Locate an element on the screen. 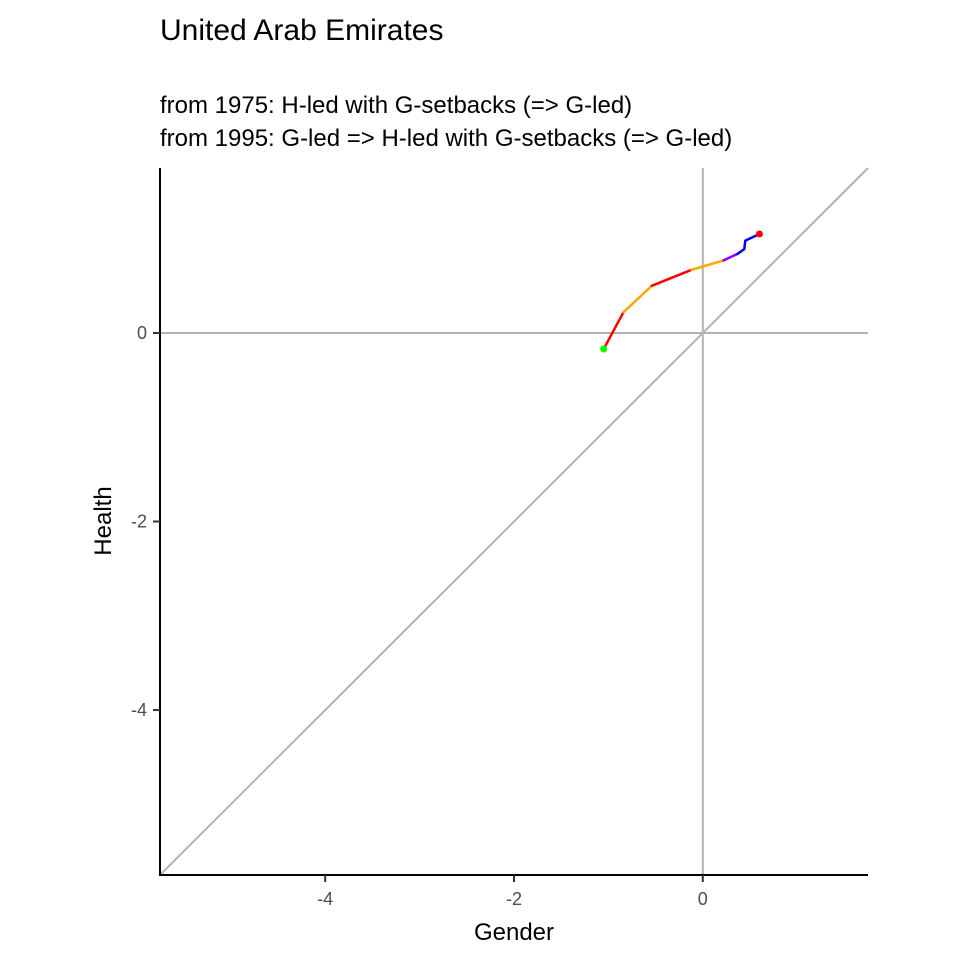 The image size is (960, 960). trajectory-path is located at coordinates (680, 292).